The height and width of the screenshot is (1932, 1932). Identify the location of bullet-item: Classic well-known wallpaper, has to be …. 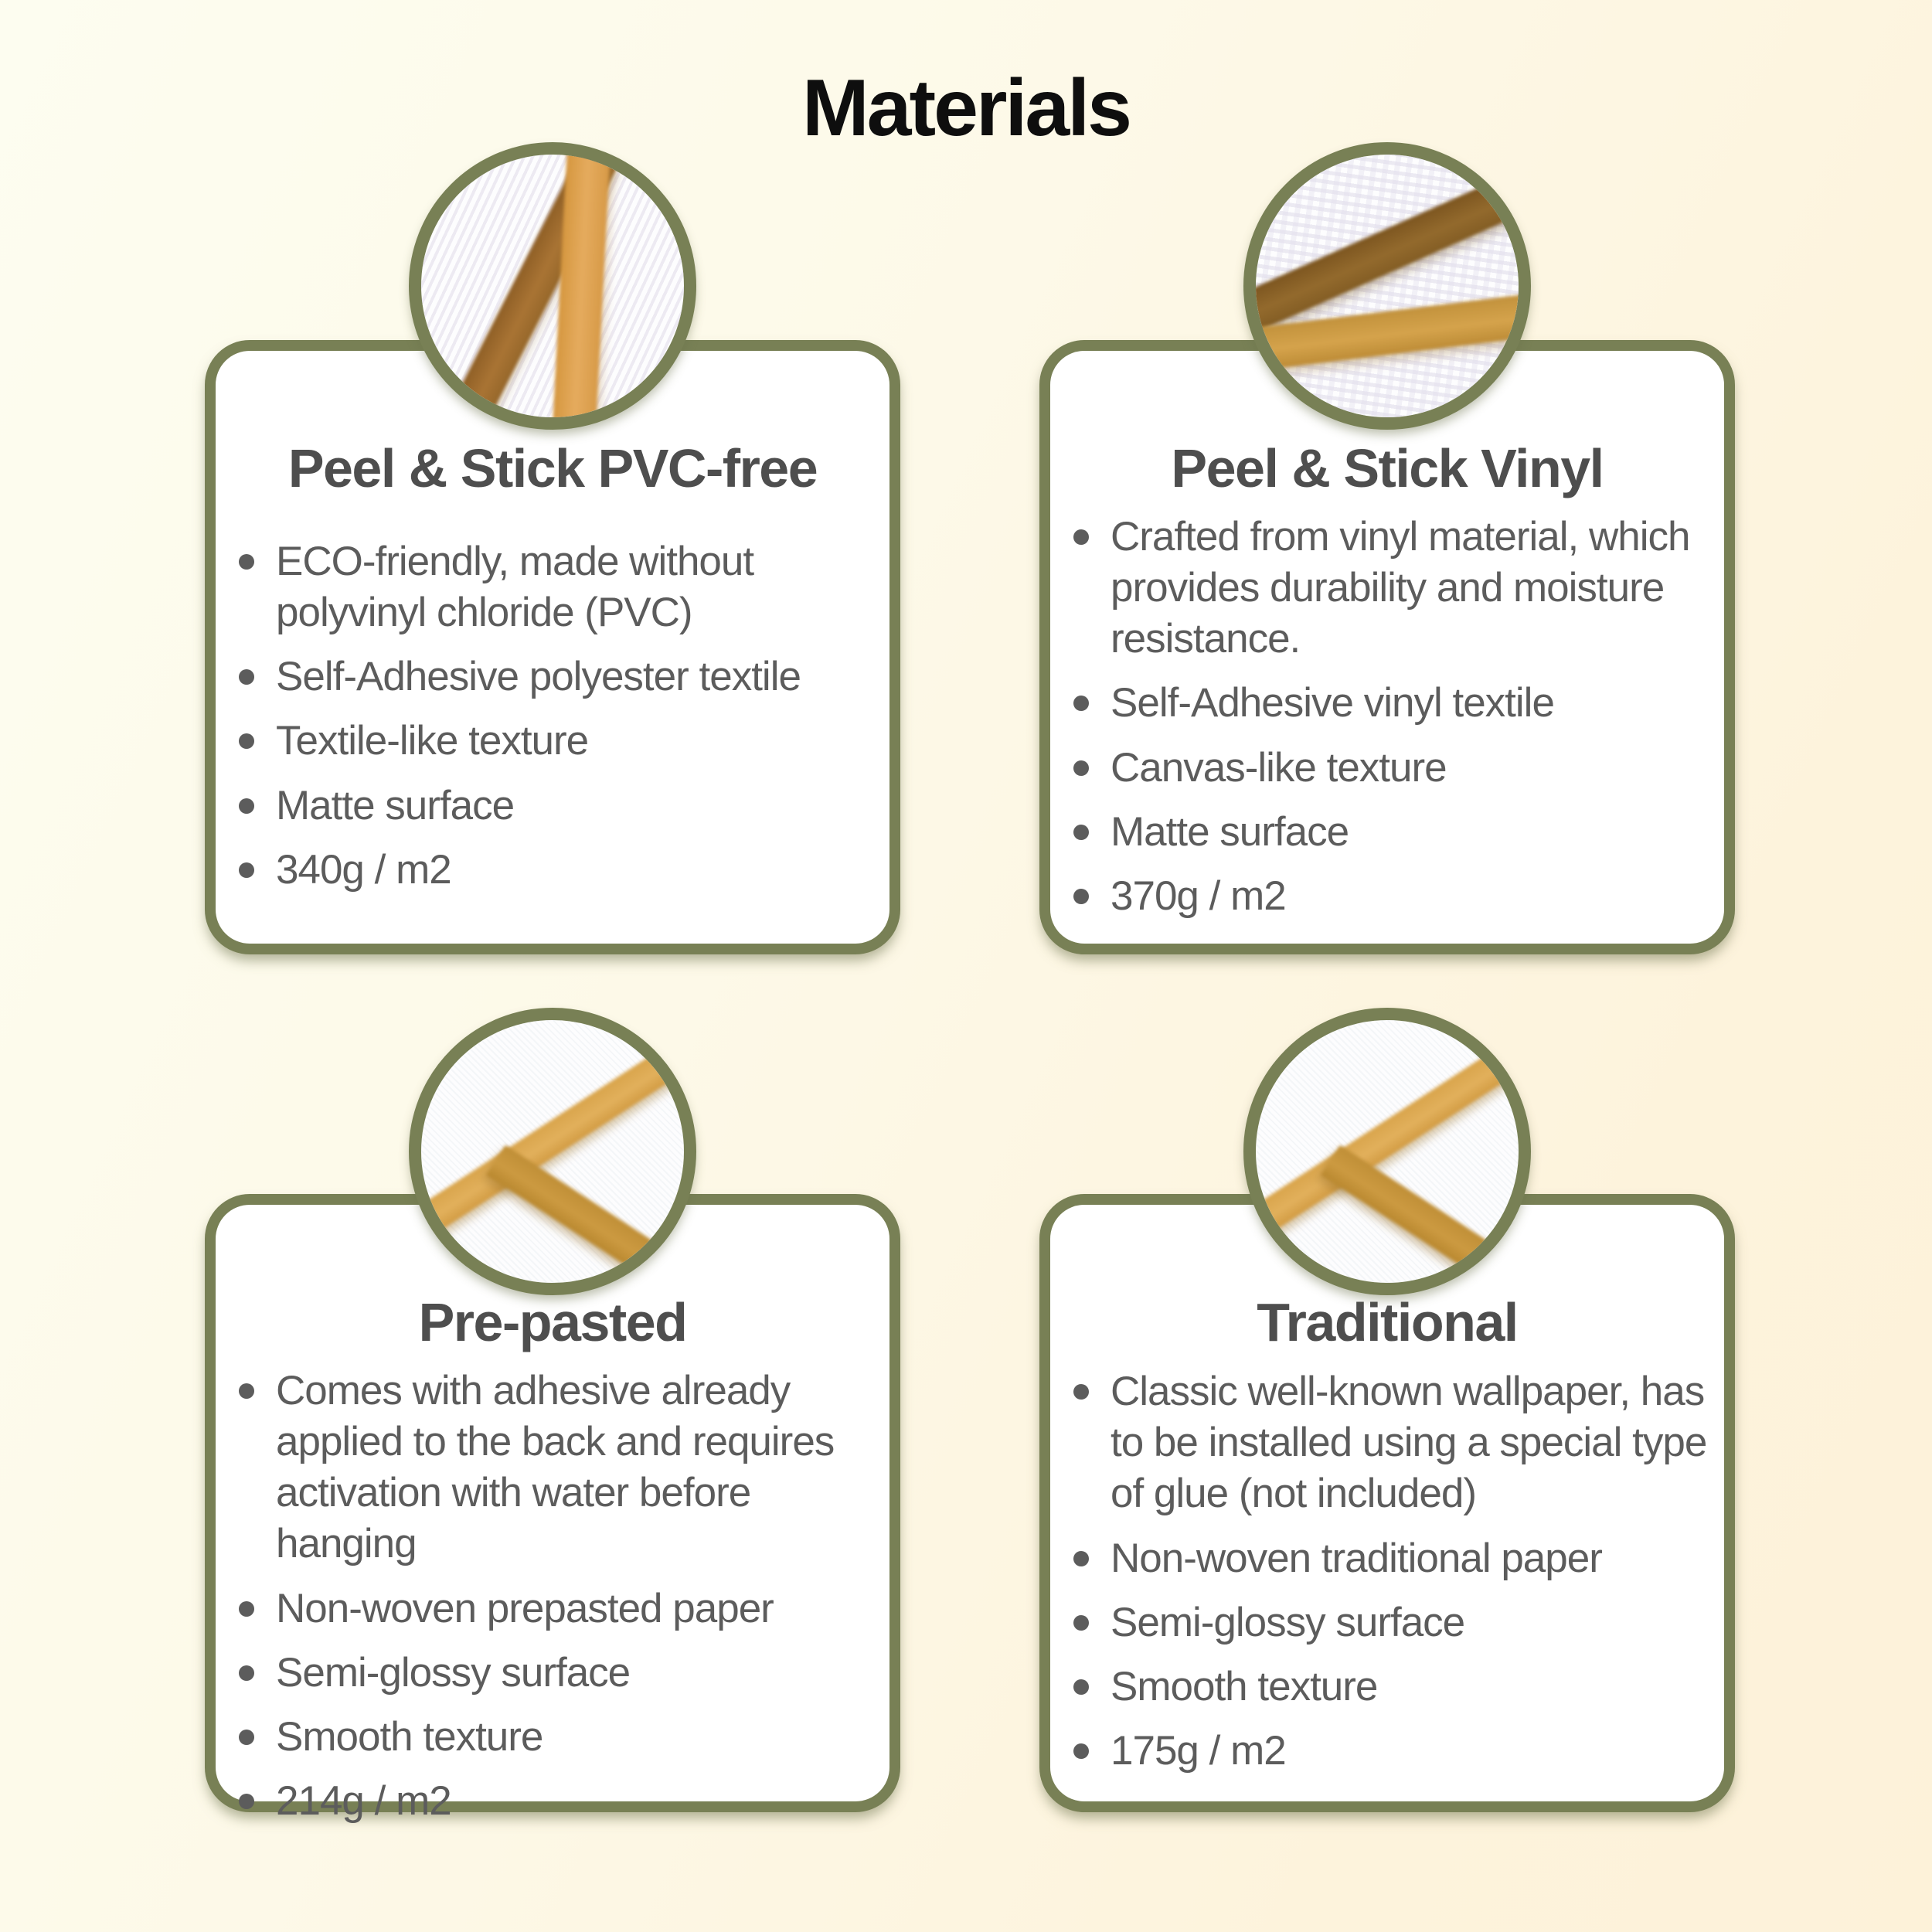
(1393, 1443).